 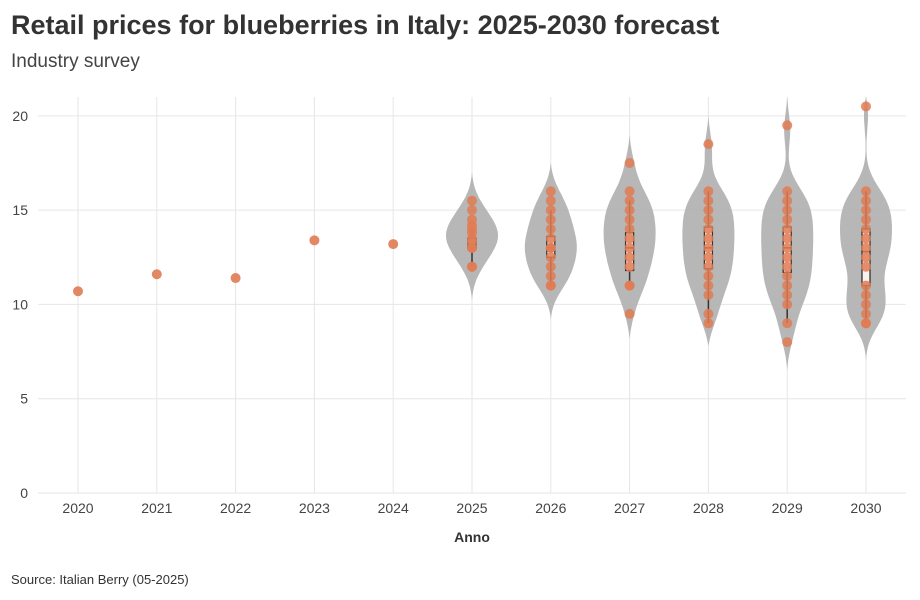 What do you see at coordinates (24, 493) in the screenshot?
I see `y-tick-label: 0` at bounding box center [24, 493].